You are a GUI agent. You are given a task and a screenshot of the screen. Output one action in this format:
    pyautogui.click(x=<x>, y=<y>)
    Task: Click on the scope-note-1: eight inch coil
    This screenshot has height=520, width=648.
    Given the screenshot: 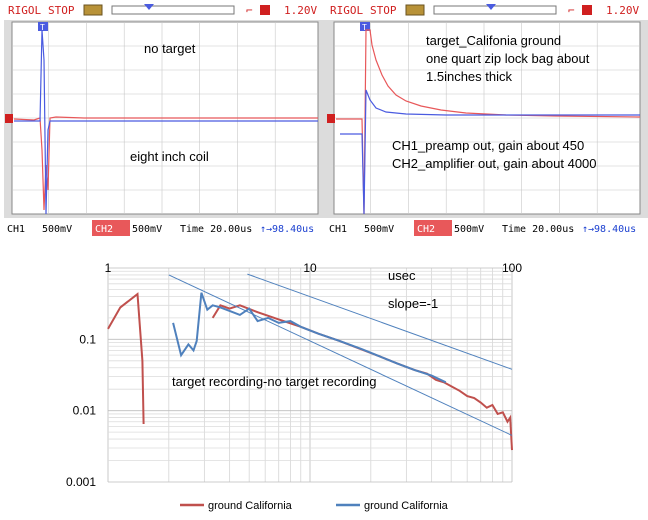 What is the action you would take?
    pyautogui.click(x=169, y=156)
    